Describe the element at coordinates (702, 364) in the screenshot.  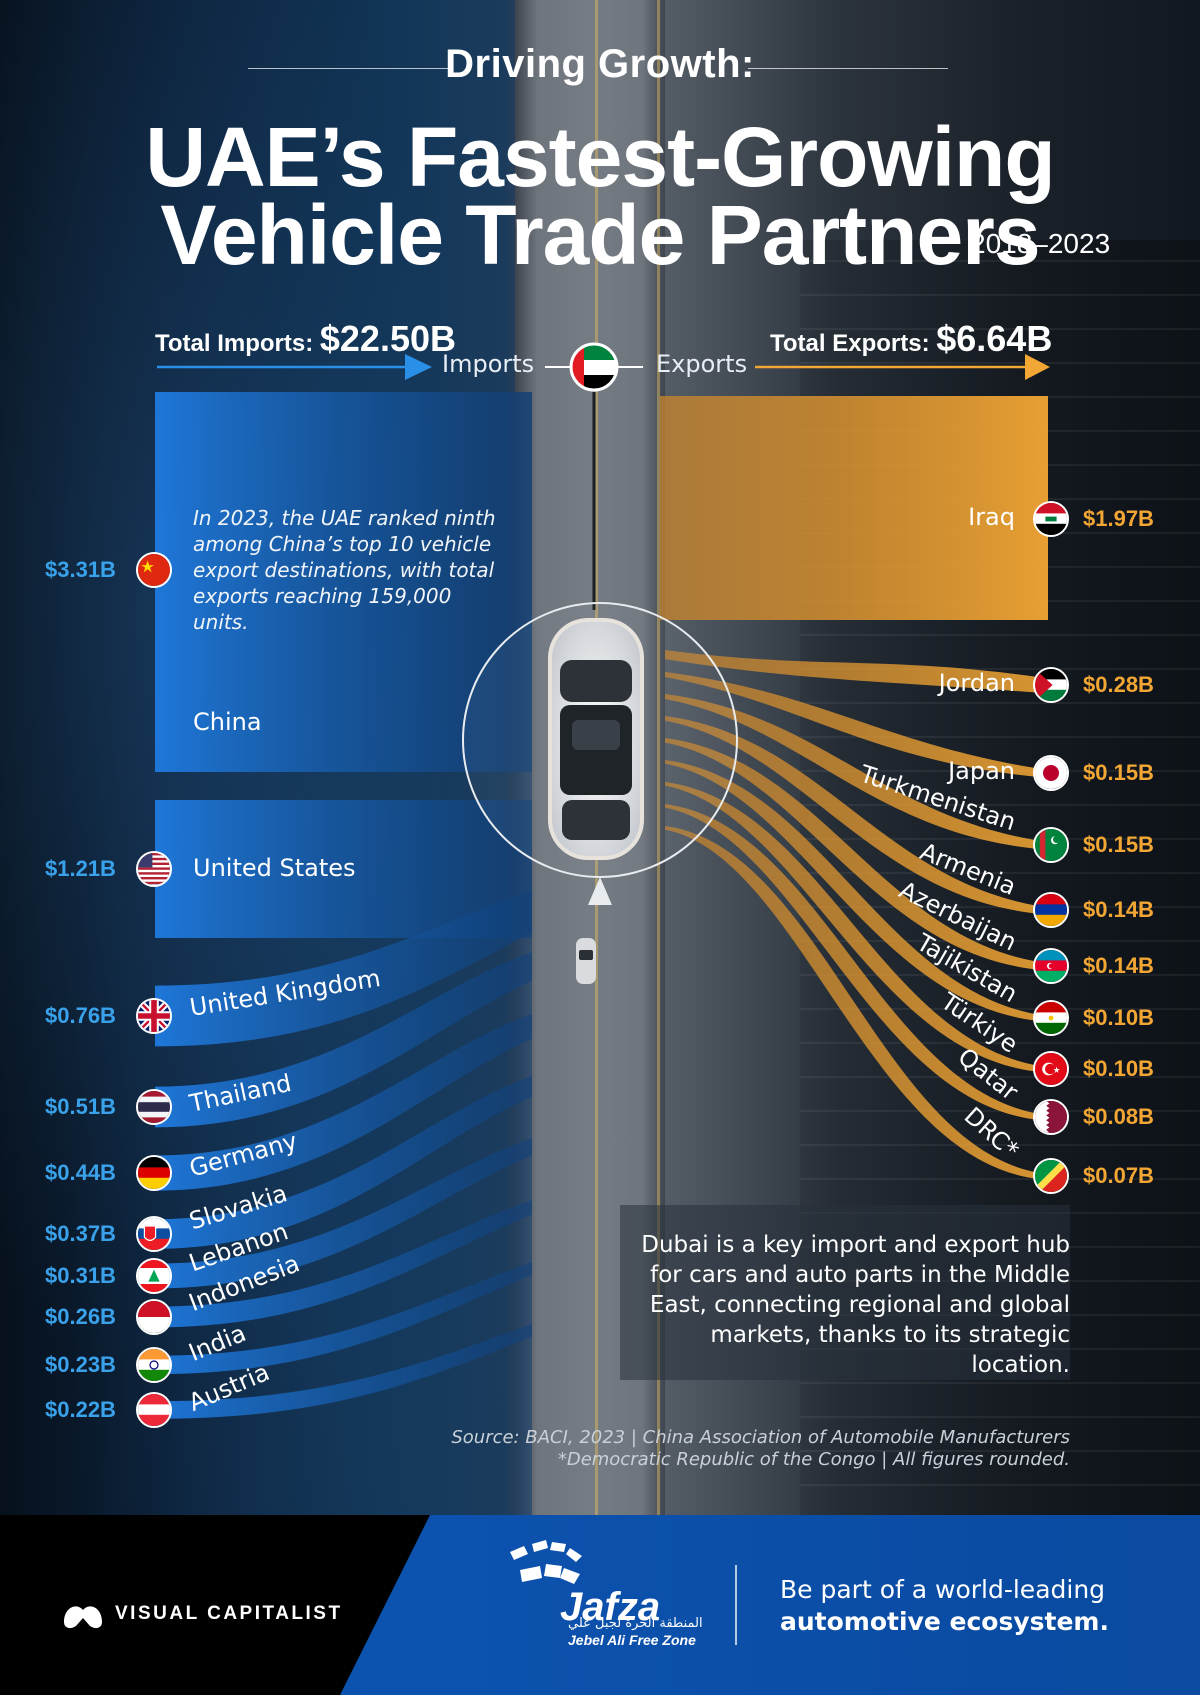
I see `exports-direction-label: Exports` at that location.